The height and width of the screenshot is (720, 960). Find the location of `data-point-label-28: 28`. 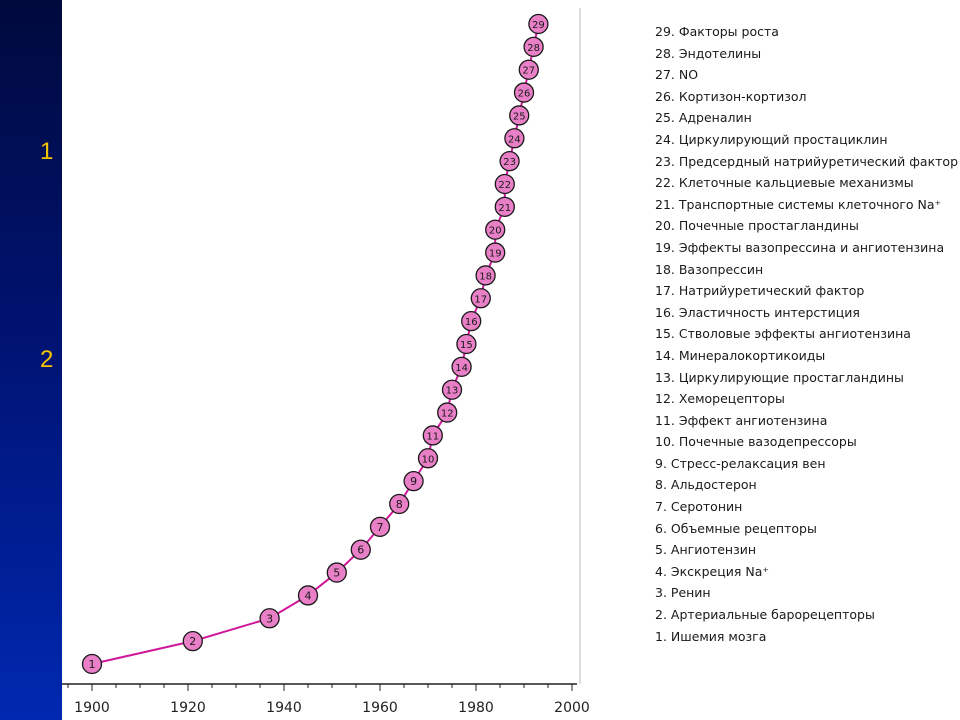

data-point-label-28: 28 is located at coordinates (533, 48).